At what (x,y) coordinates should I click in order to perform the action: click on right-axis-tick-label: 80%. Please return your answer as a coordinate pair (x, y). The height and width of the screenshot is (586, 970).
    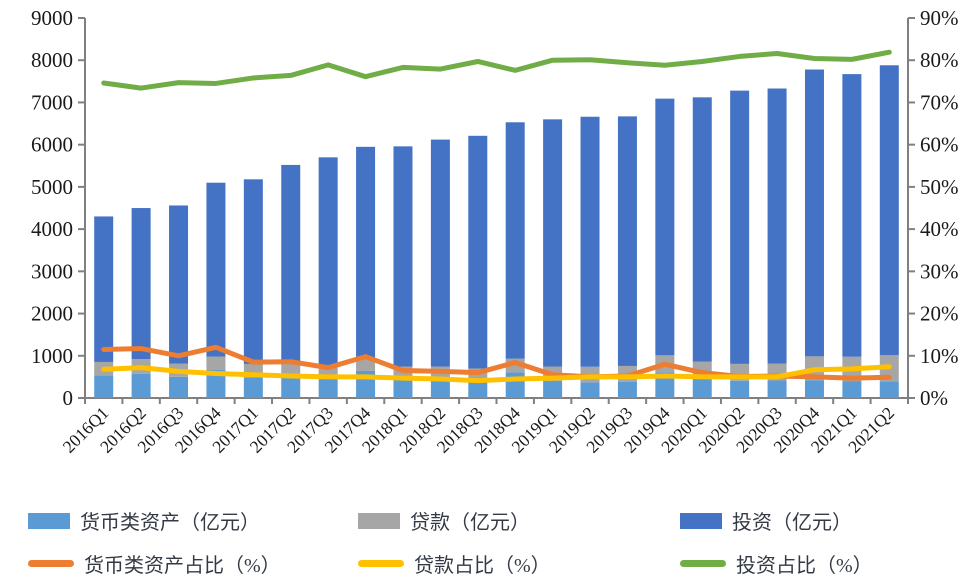
    Looking at the image, I should click on (939, 60).